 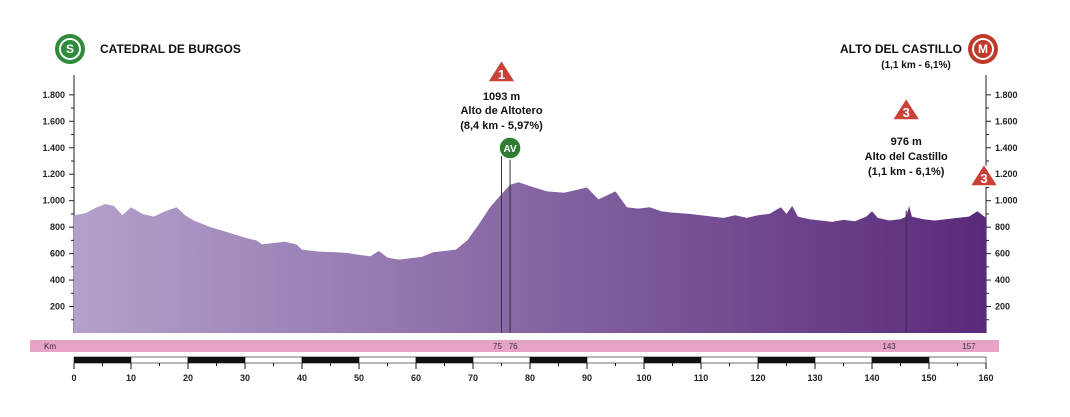 I want to click on km-band-marks: 75 76 143 157, so click(x=734, y=346).